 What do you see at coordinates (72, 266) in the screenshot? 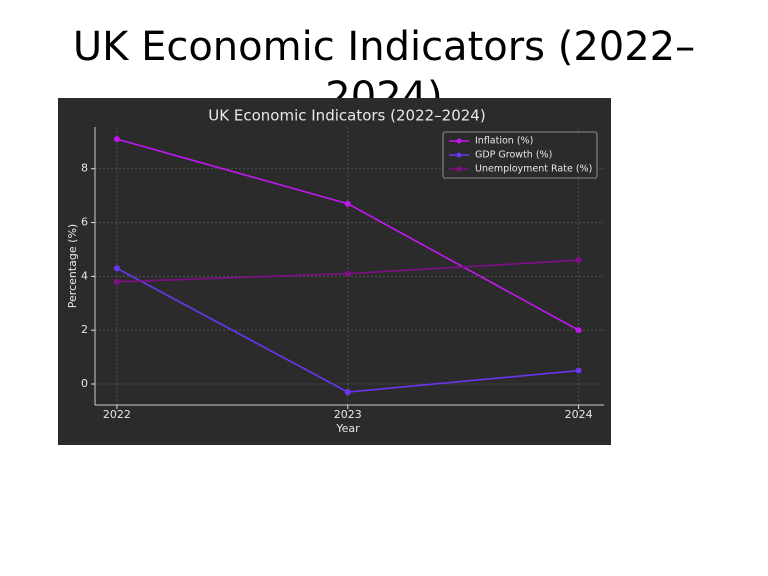
I see `y-axis-label: Percentage (%)` at bounding box center [72, 266].